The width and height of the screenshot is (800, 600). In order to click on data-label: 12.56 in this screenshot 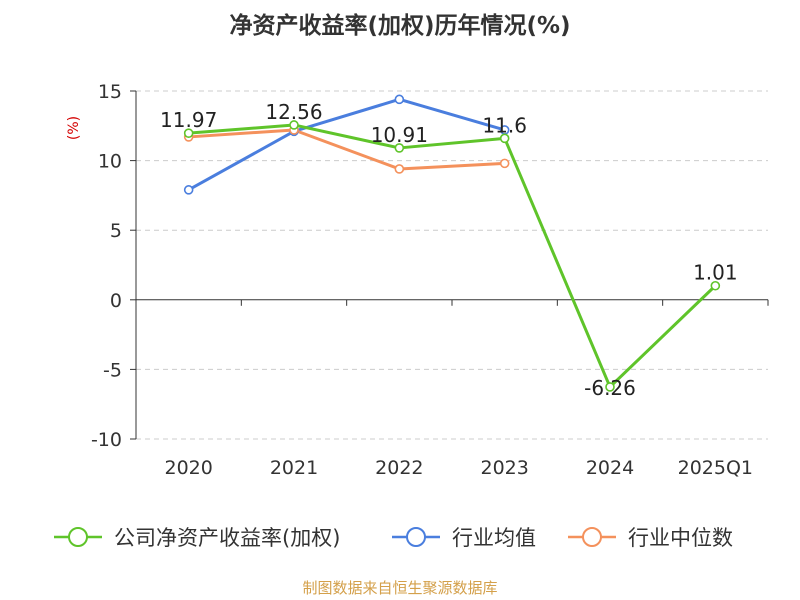, I will do `click(293, 112)`.